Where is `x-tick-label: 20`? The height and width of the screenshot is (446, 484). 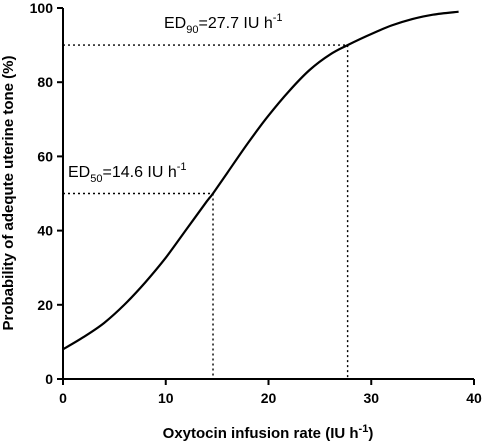 x-tick-label: 20 is located at coordinates (269, 398).